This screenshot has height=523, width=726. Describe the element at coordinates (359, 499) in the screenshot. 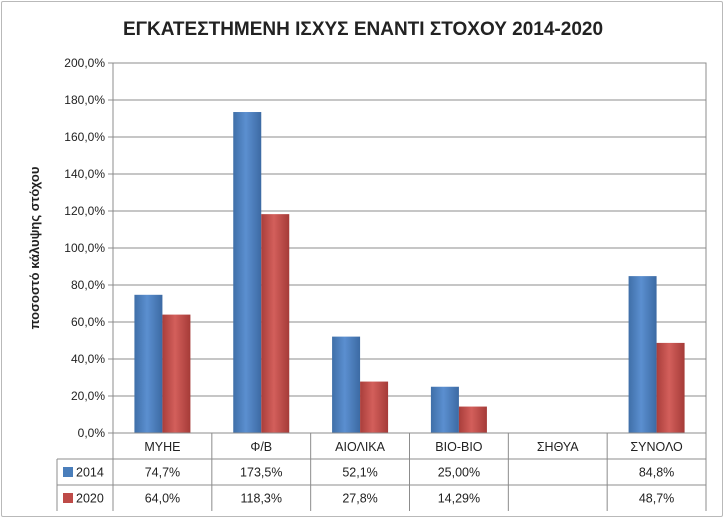

I see `data-label: 27,8%` at that location.